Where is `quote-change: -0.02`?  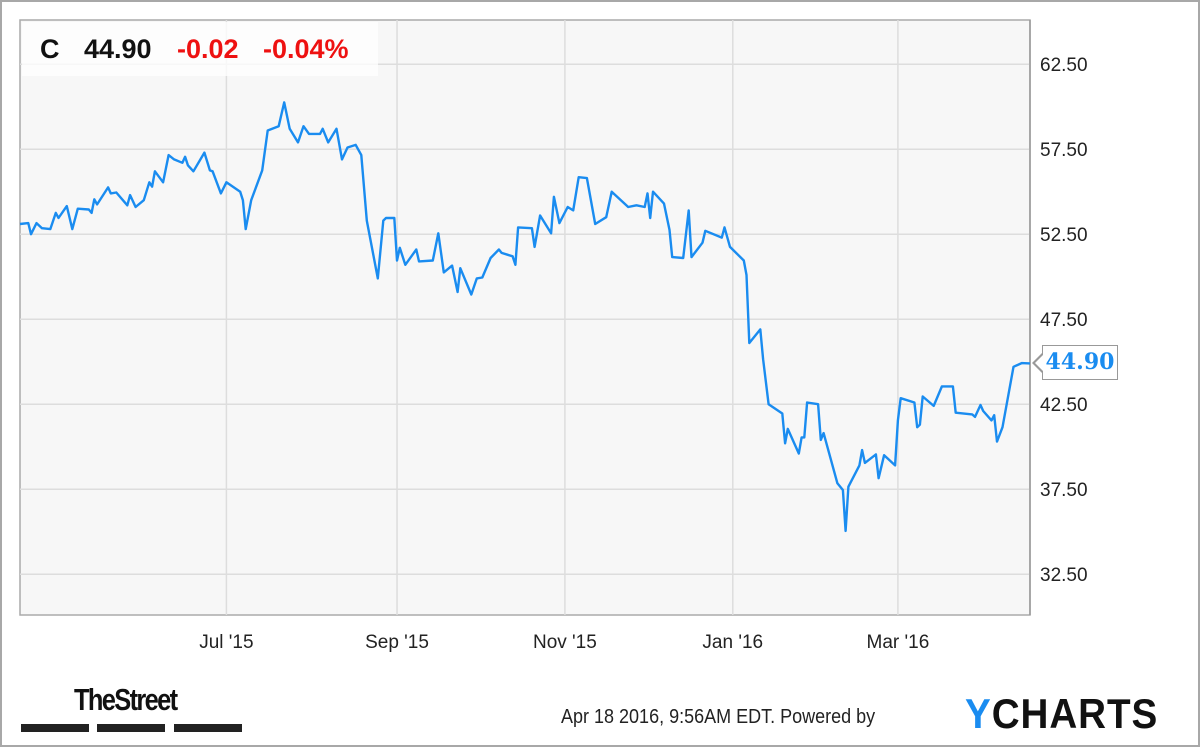 quote-change: -0.02 is located at coordinates (208, 49).